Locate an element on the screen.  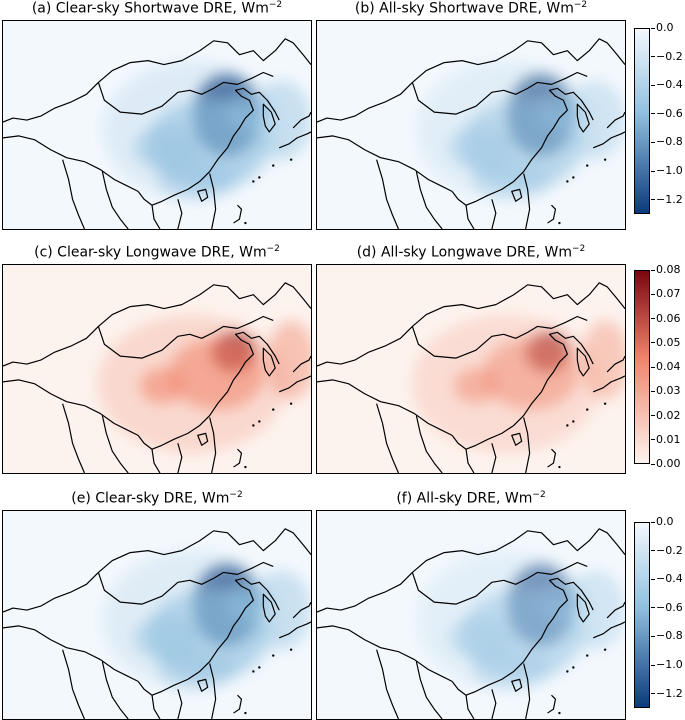
colorbar-tick-label: −0.2 is located at coordinates (667, 550).